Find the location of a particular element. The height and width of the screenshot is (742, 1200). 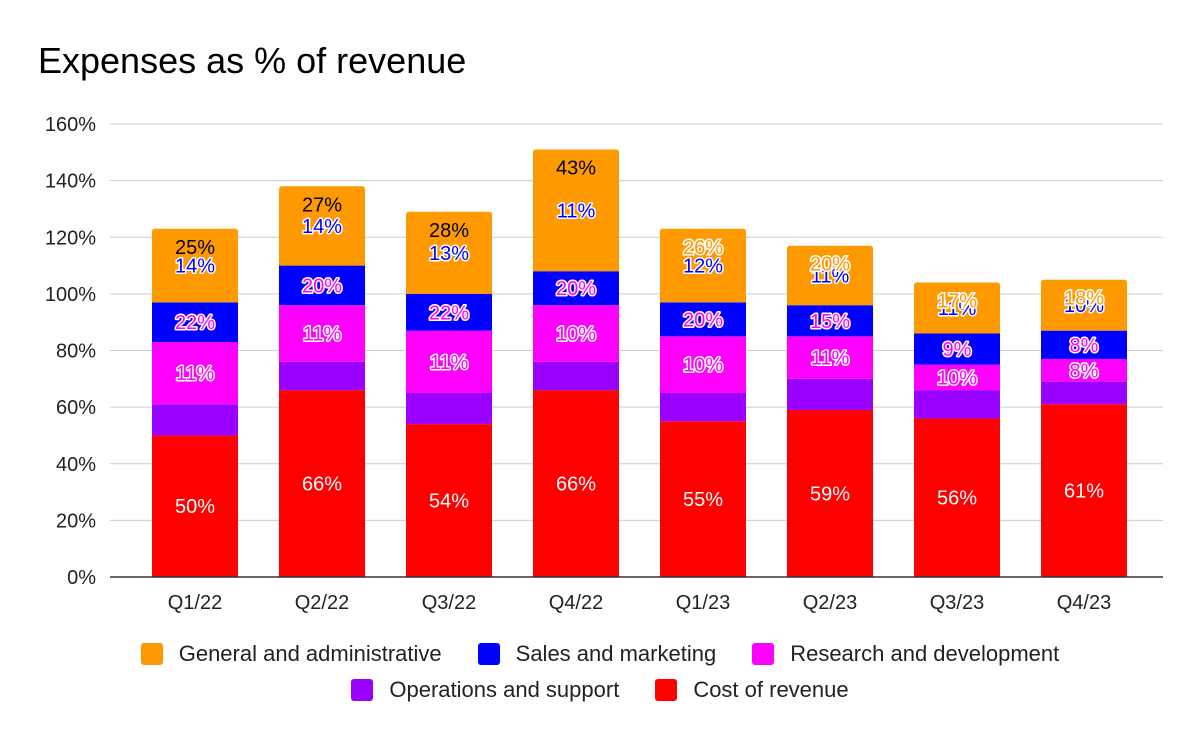

x-tick-label: Q2/23 is located at coordinates (830, 603).